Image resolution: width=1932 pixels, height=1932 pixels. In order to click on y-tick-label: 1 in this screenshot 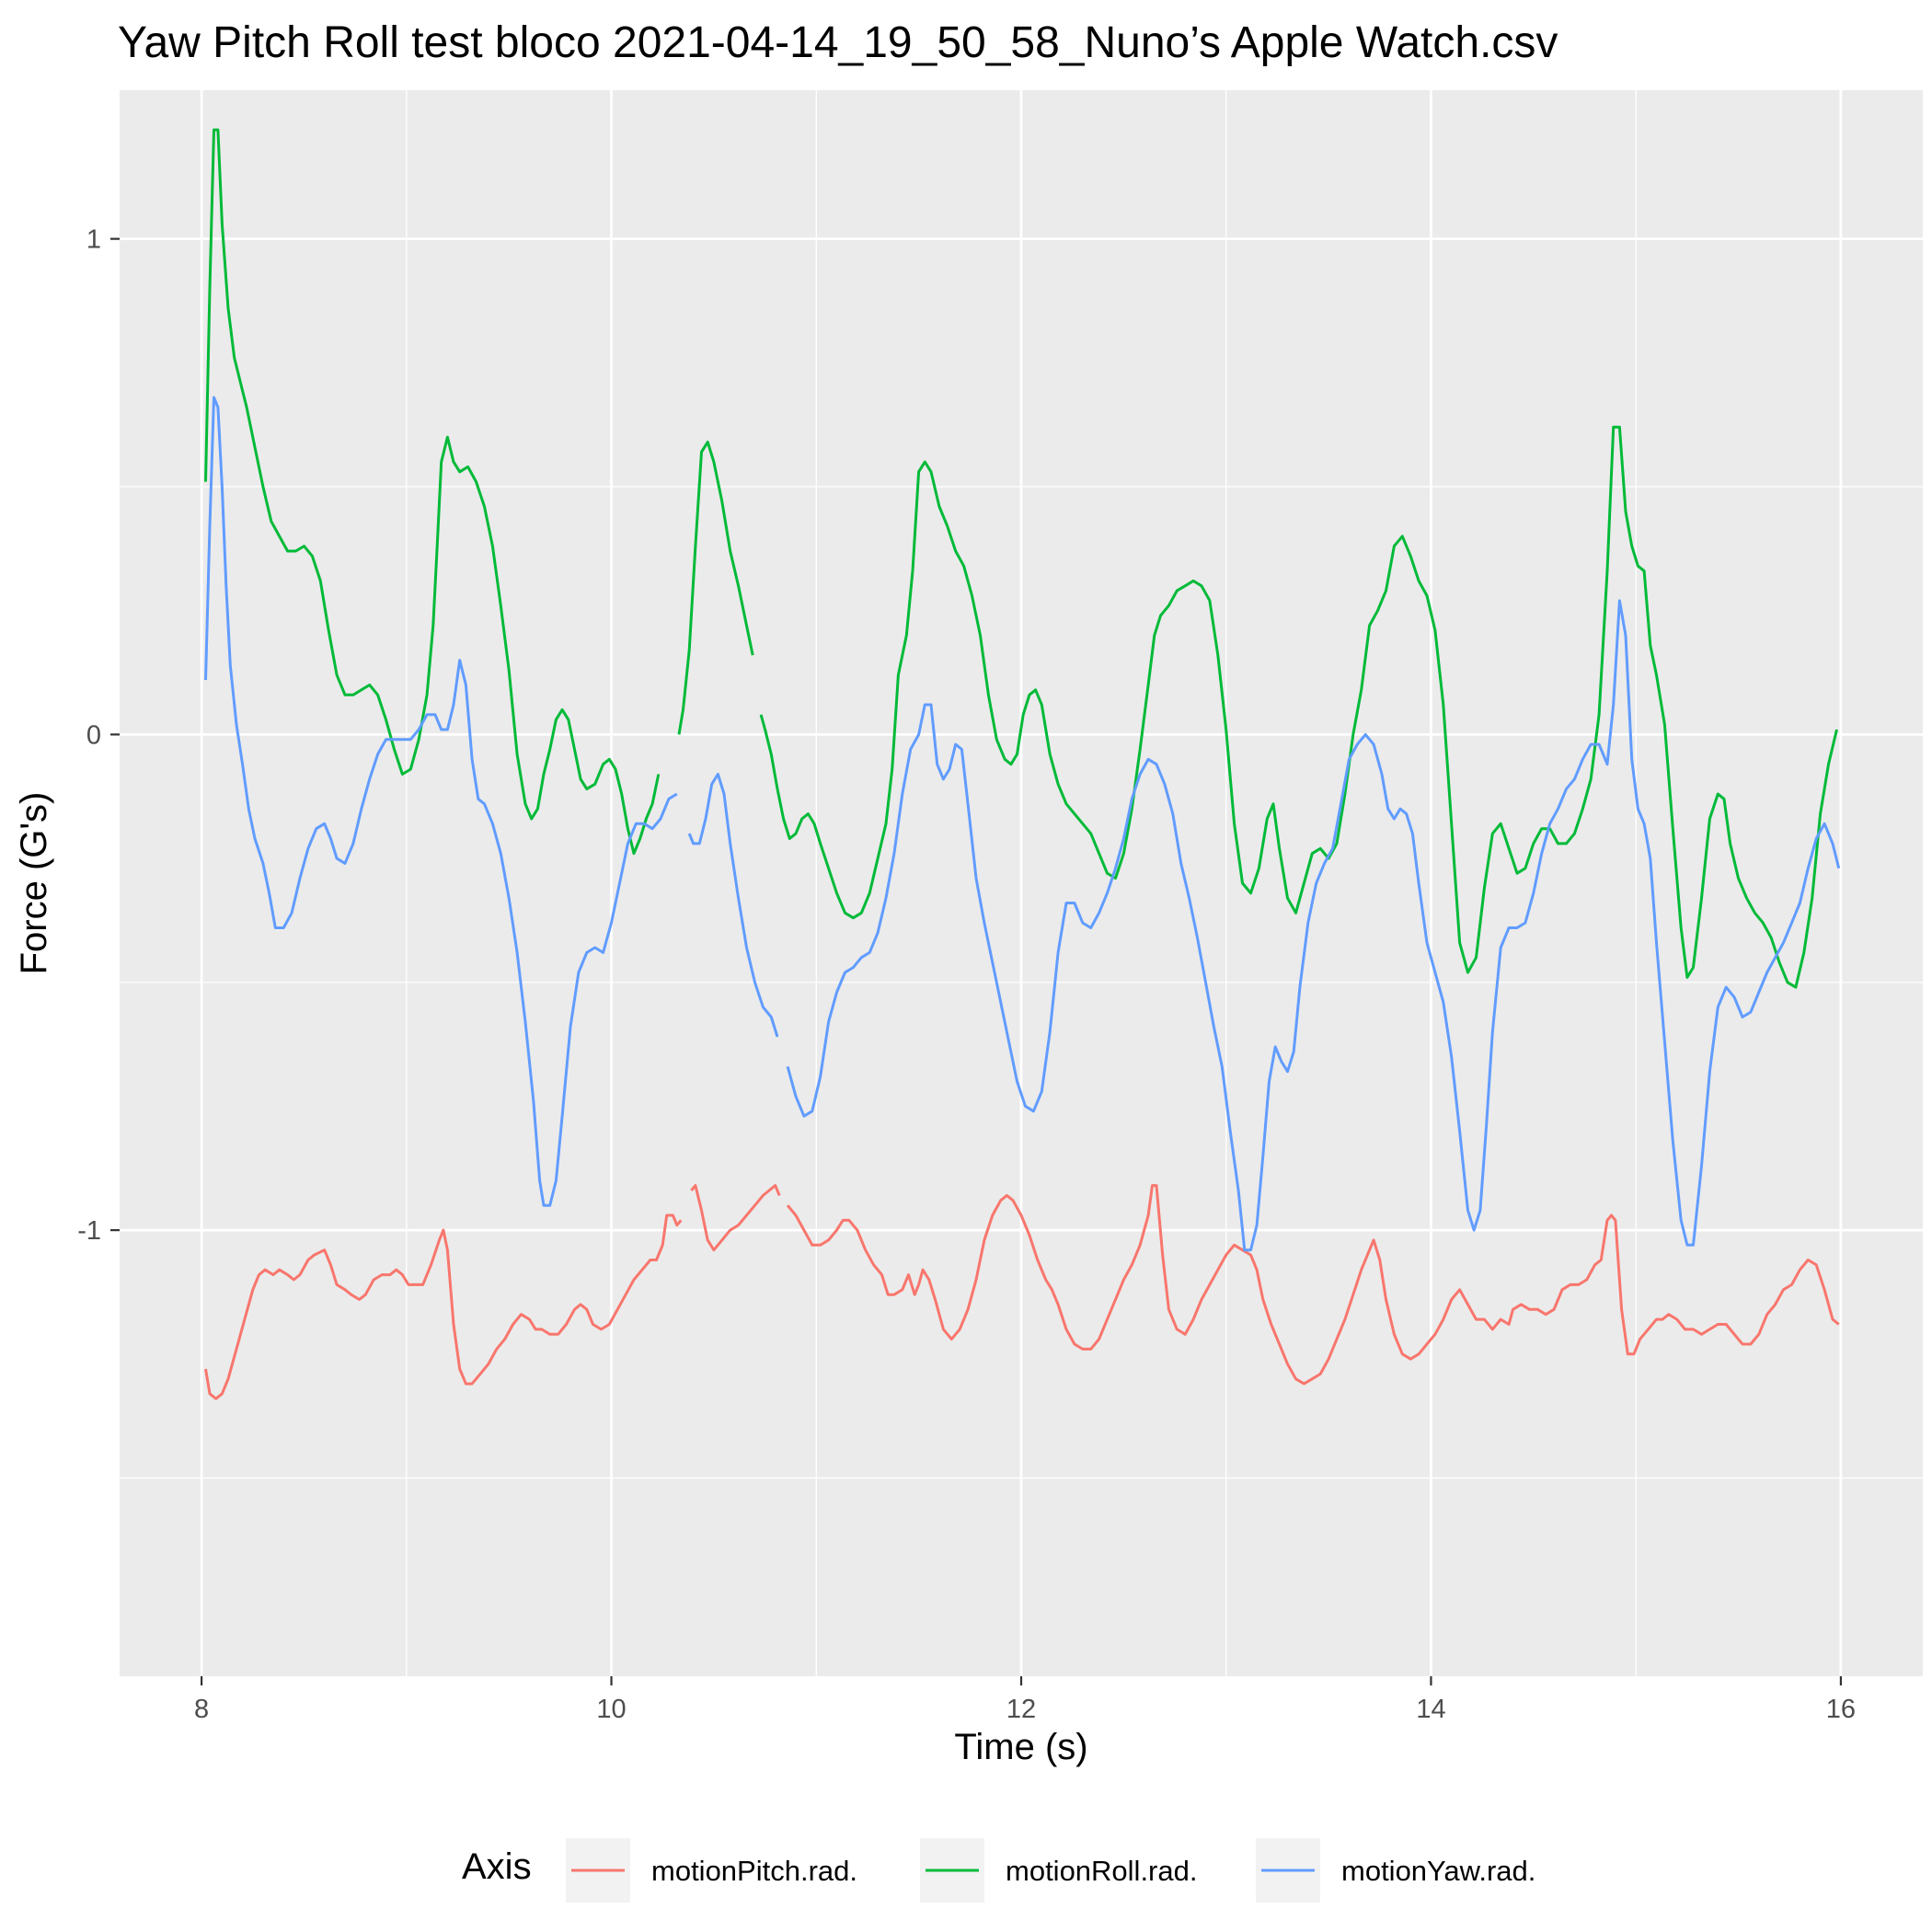, I will do `click(93, 240)`.